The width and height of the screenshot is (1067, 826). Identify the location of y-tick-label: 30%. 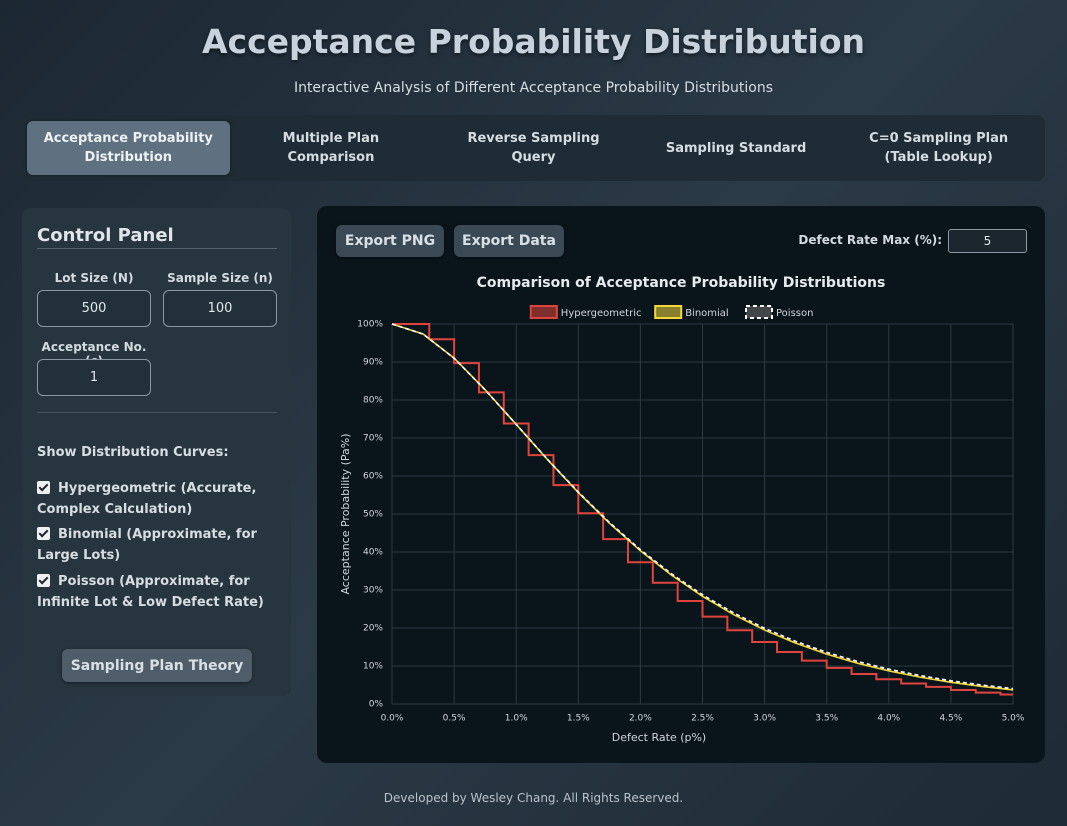
(373, 591).